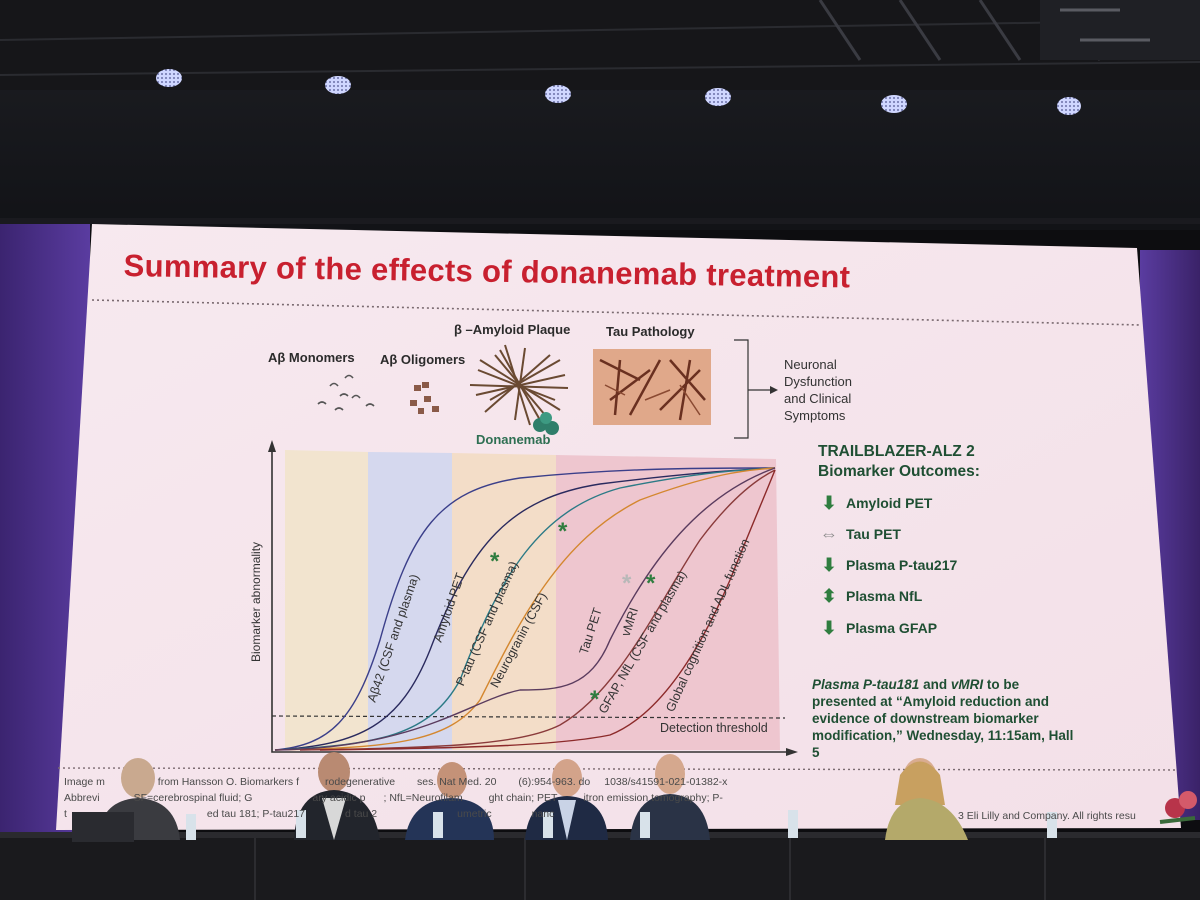 The image size is (1200, 900). Describe the element at coordinates (360, 782) in the screenshot. I see `fn1c: rodegenerative` at that location.